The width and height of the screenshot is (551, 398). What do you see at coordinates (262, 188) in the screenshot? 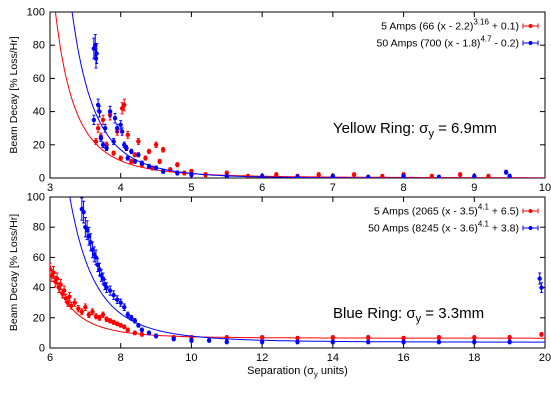
I see `x-tick-label: 6` at bounding box center [262, 188].